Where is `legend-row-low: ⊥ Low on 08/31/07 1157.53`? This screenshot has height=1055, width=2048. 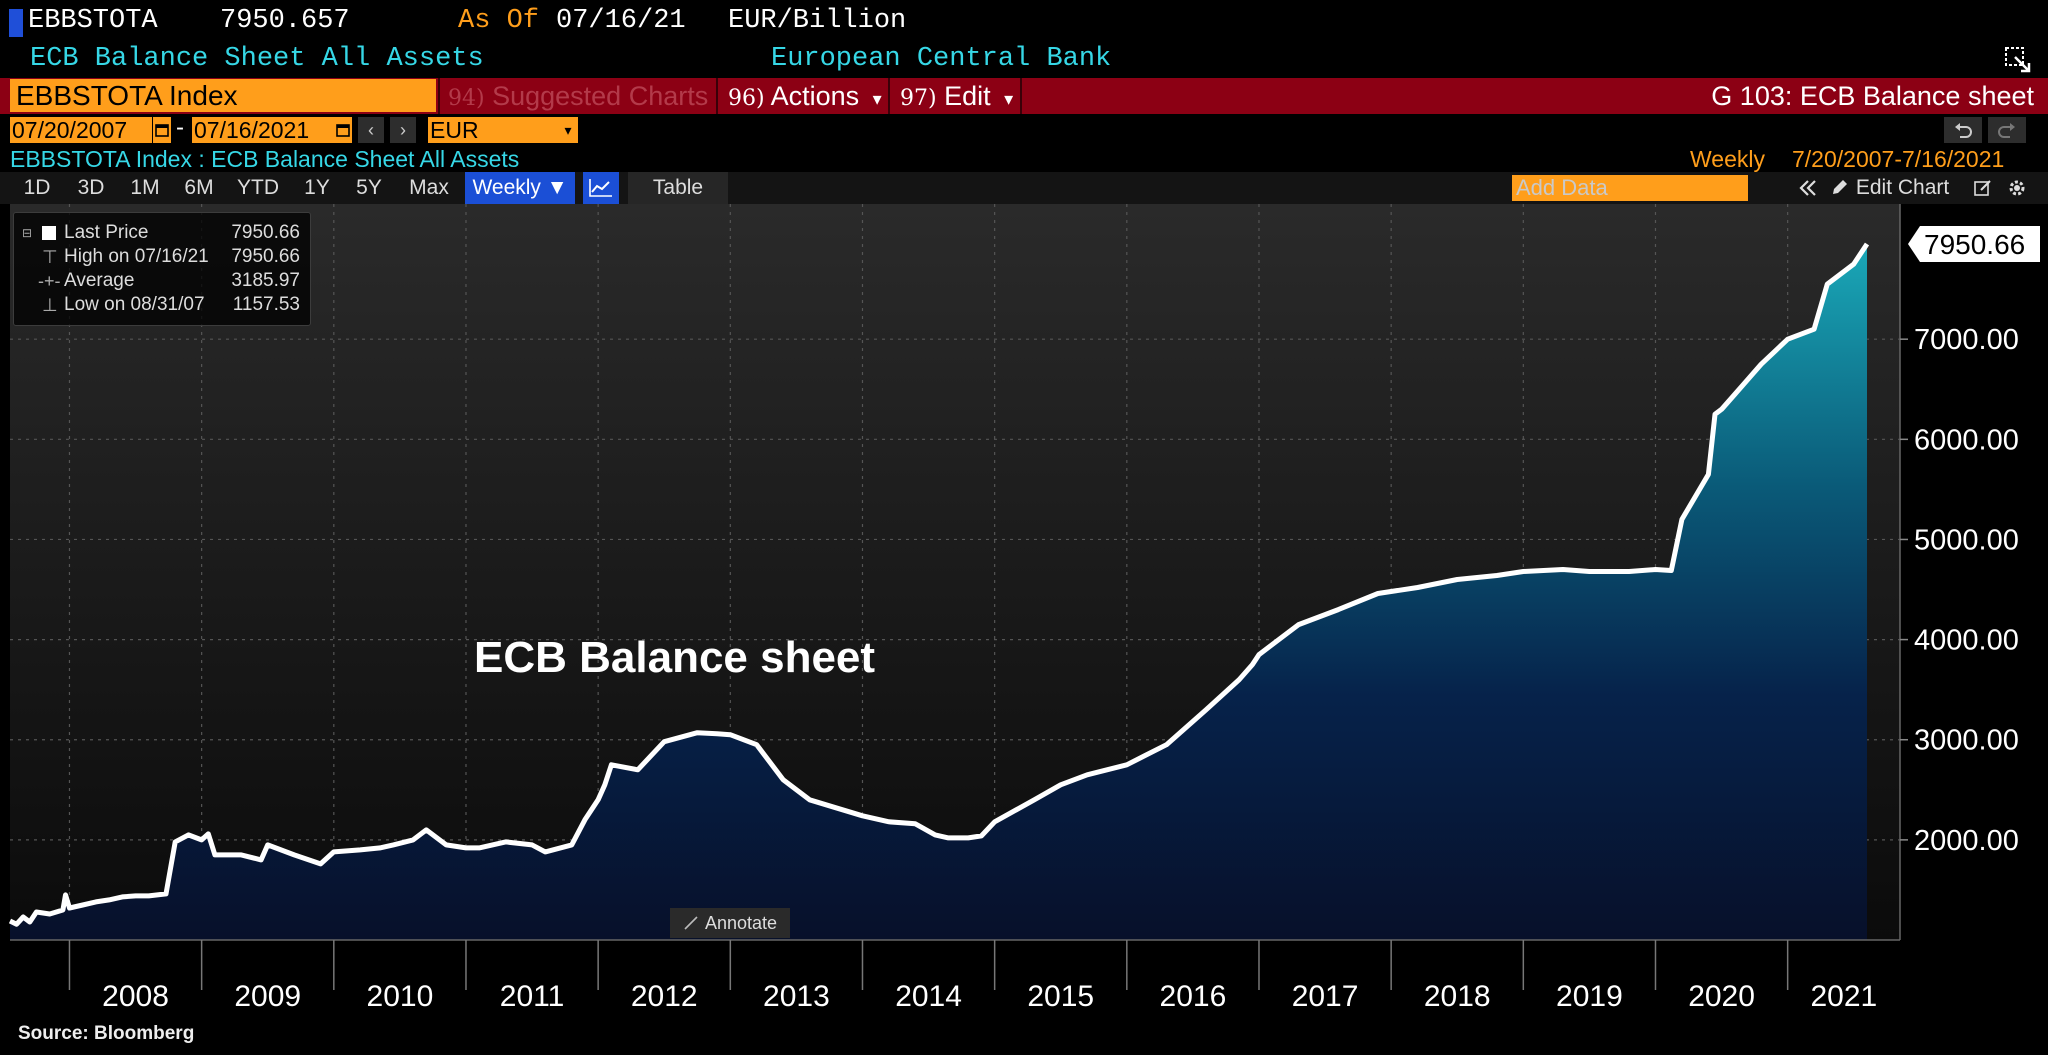 legend-row-low: ⊥ Low on 08/31/07 1157.53 is located at coordinates (162, 305).